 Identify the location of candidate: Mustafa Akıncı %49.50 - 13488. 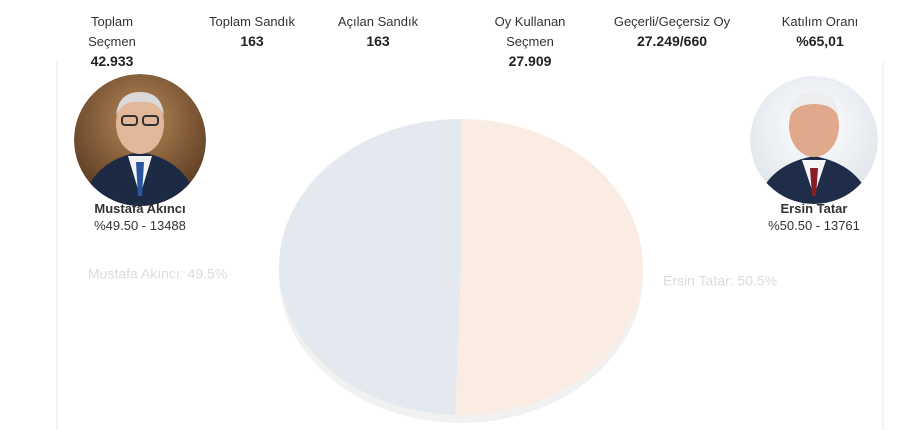
(140, 217).